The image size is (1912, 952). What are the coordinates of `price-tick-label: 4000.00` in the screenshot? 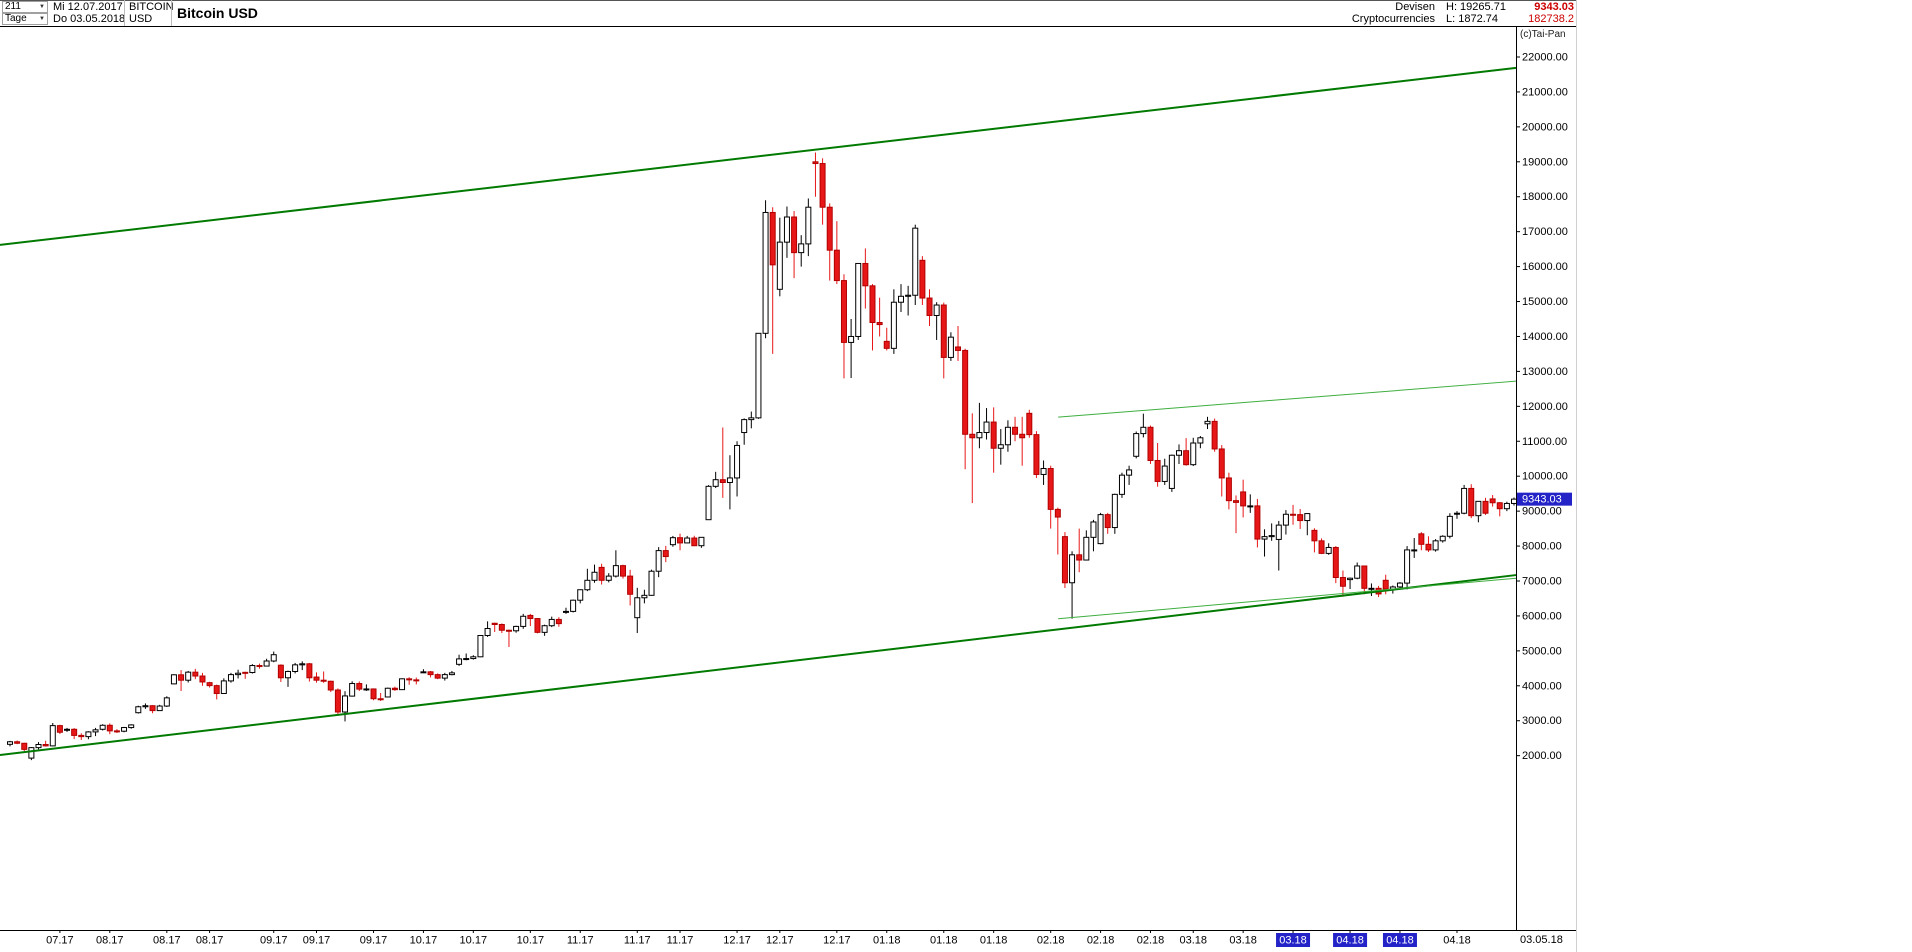 It's located at (1542, 686).